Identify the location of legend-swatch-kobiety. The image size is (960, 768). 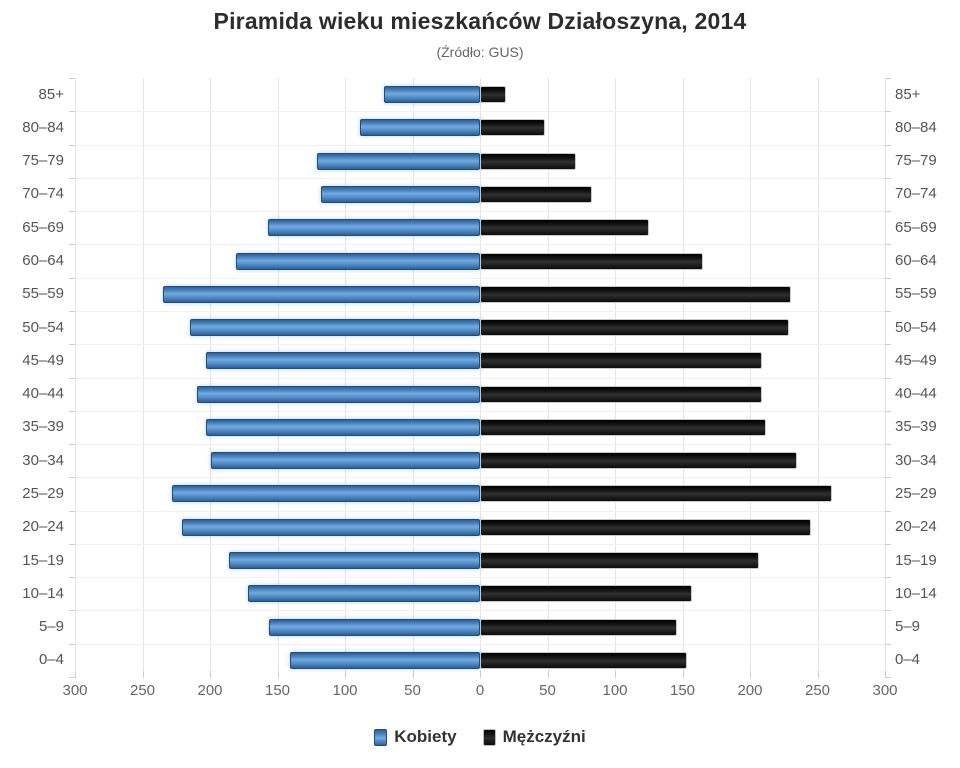
(381, 737).